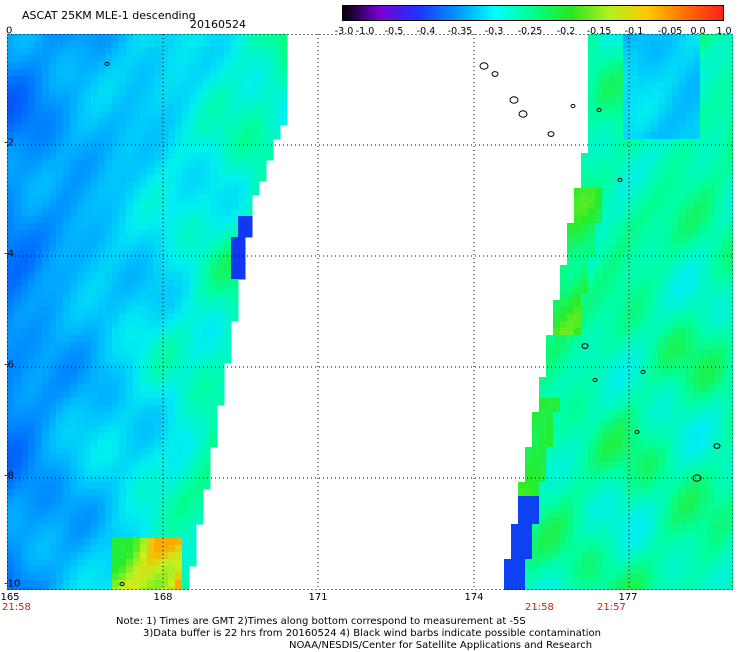 The height and width of the screenshot is (652, 740). What do you see at coordinates (9, 143) in the screenshot?
I see `y-tick-2: -2` at bounding box center [9, 143].